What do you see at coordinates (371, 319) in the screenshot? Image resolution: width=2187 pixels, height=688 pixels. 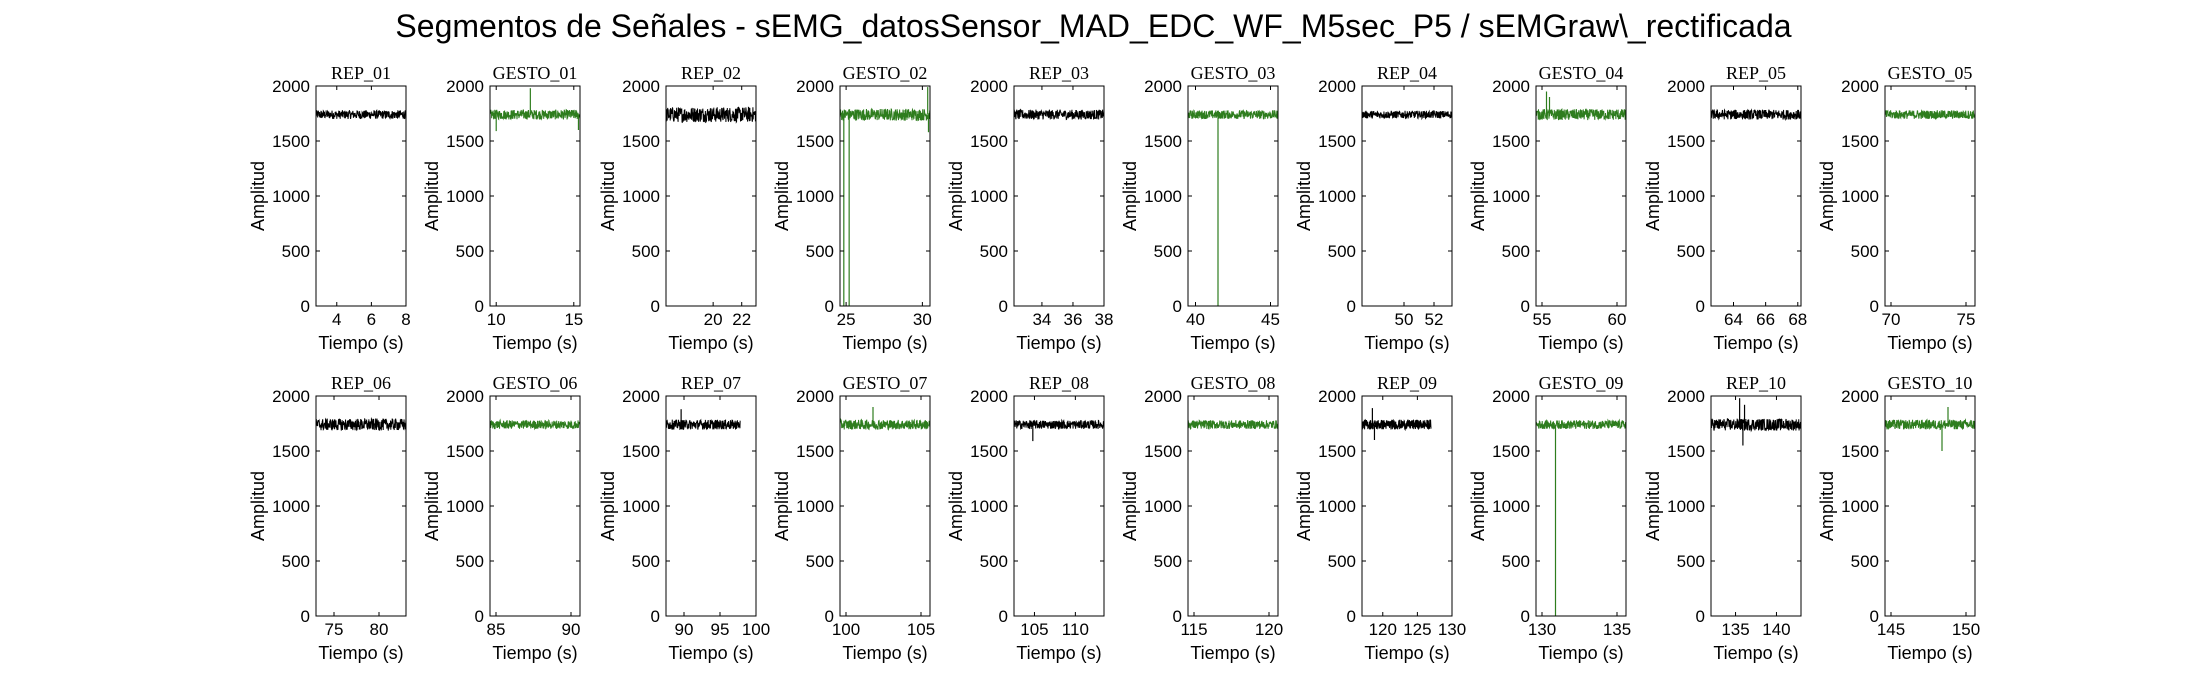 I see `x-tick-label: 6` at bounding box center [371, 319].